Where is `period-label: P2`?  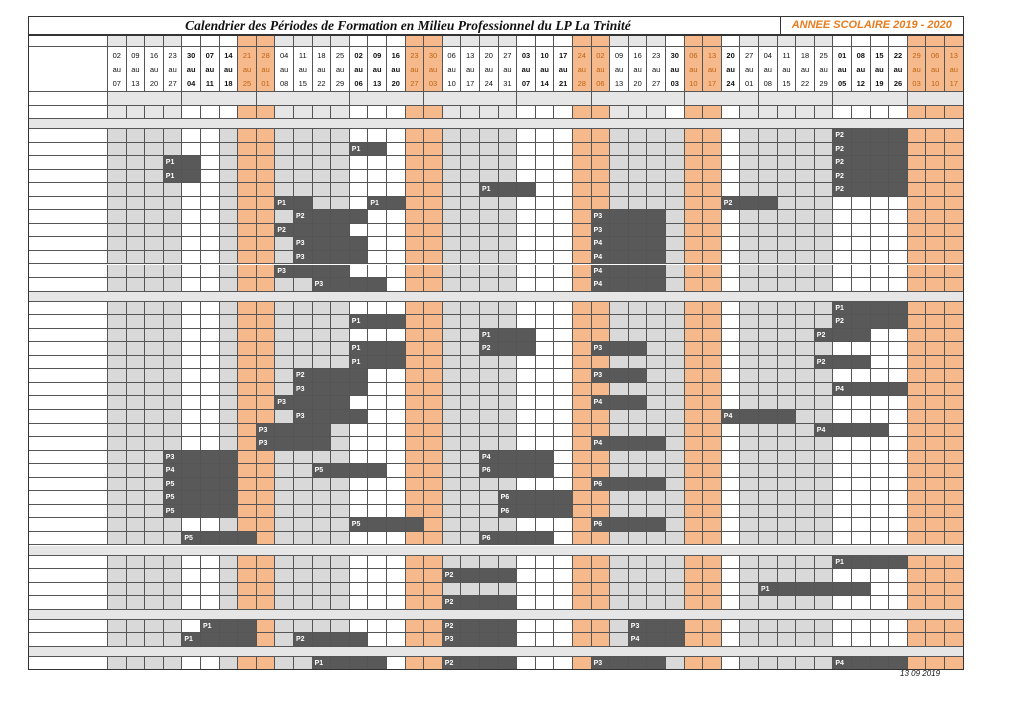
period-label: P2 is located at coordinates (281, 230).